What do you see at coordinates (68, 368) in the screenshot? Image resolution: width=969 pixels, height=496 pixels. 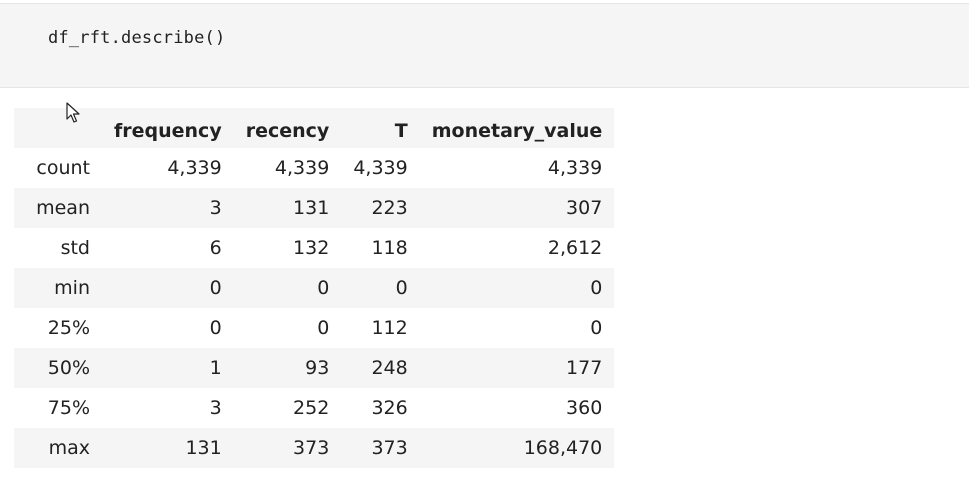 I see `row-index: 50%` at bounding box center [68, 368].